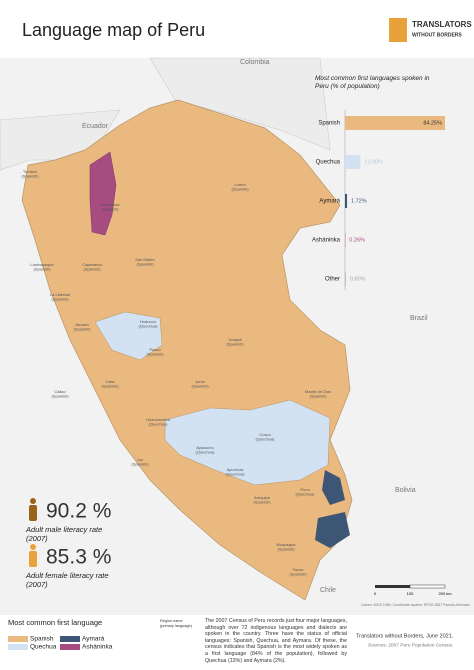 Image resolution: width=474 pixels, height=670 pixels. I want to click on region-name: Moquegua, so click(287, 544).